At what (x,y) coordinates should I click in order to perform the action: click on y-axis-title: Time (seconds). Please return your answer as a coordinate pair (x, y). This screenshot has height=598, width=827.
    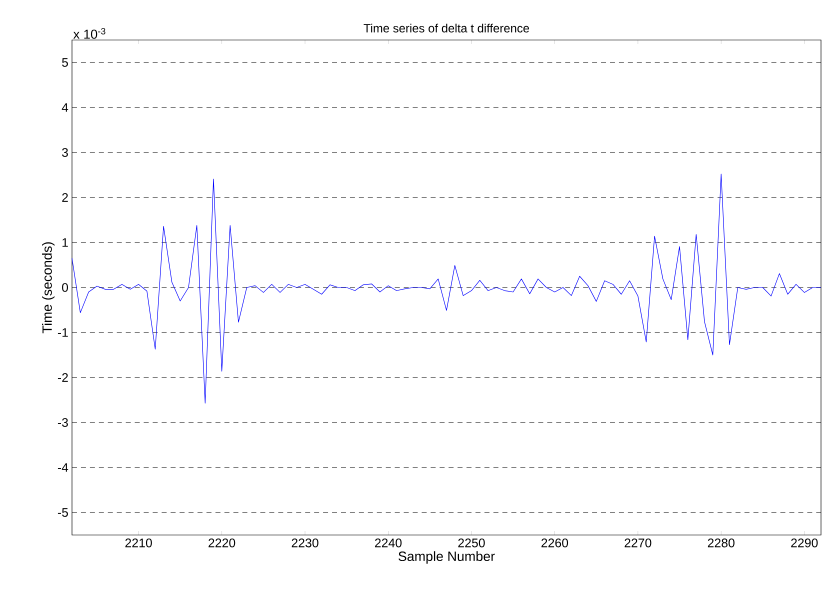
    Looking at the image, I should click on (48, 288).